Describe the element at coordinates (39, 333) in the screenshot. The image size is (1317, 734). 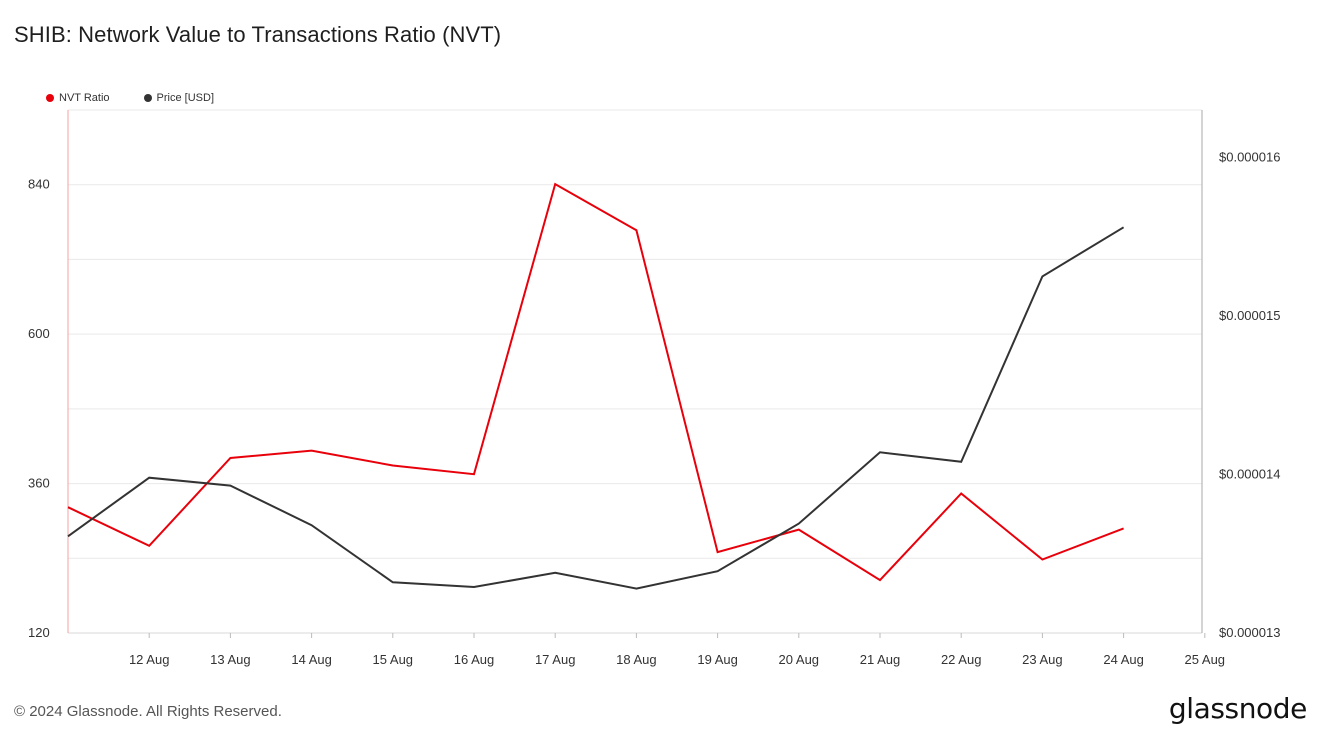
I see `y-left-tick-label: 600` at that location.